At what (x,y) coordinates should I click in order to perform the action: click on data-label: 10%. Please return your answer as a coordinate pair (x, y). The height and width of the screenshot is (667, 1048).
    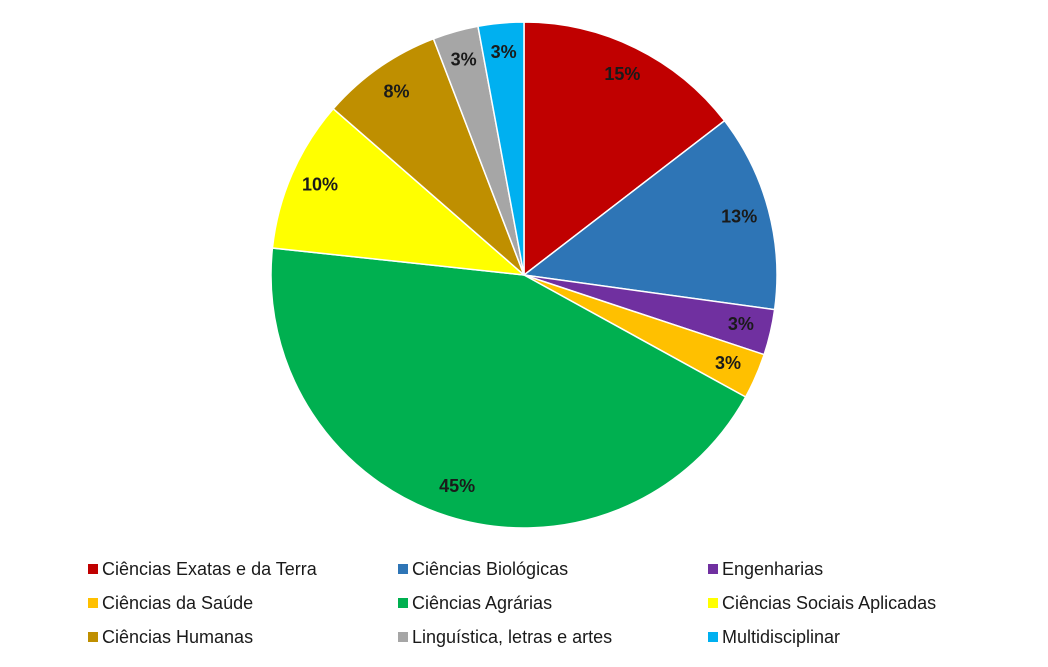
    Looking at the image, I should click on (320, 185).